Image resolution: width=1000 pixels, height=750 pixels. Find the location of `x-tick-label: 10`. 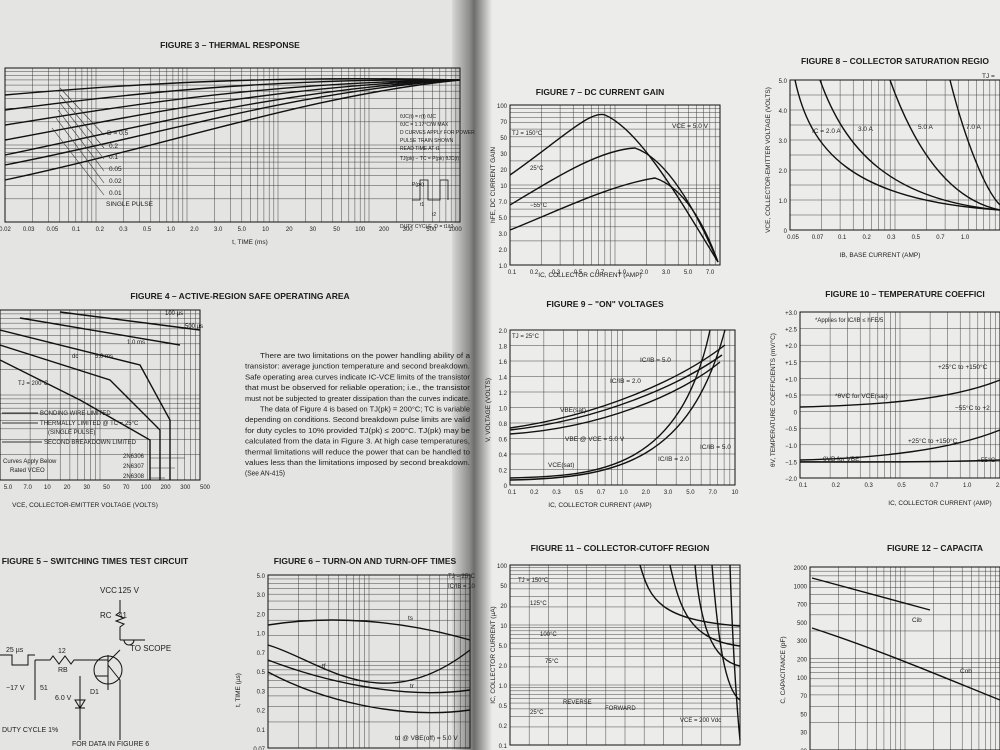

x-tick-label: 10 is located at coordinates (47, 488).